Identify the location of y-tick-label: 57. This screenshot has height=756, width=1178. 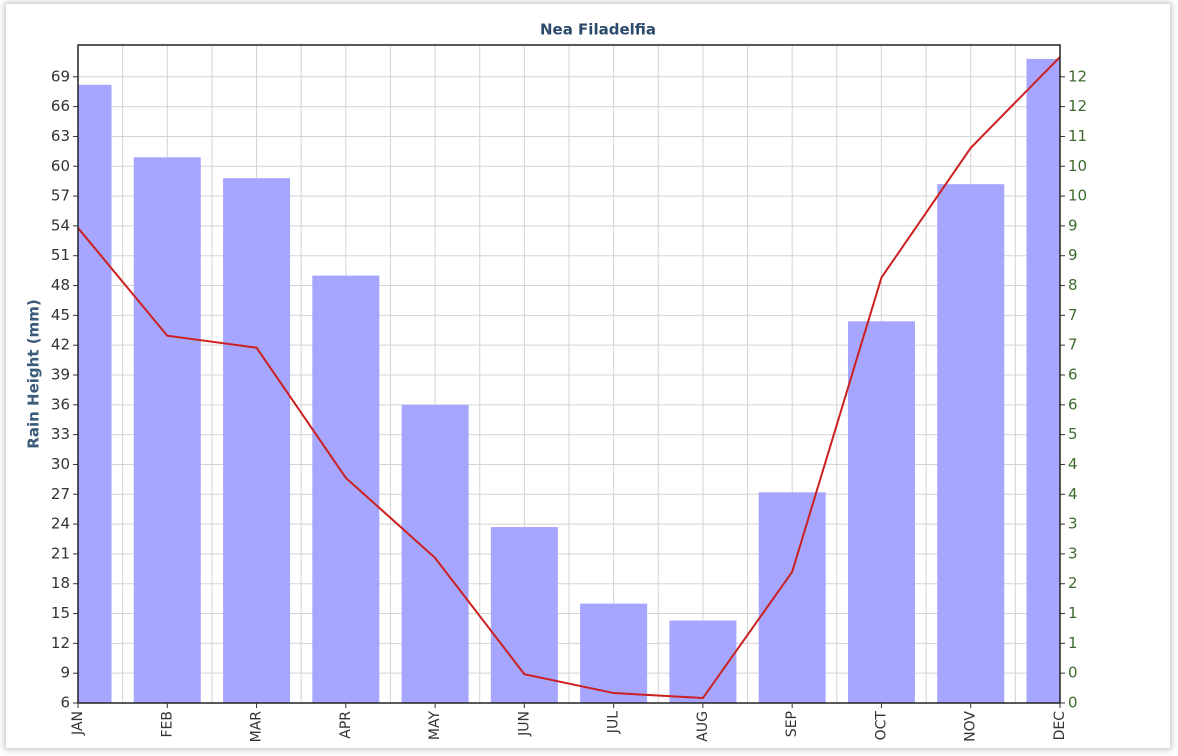
(60, 196).